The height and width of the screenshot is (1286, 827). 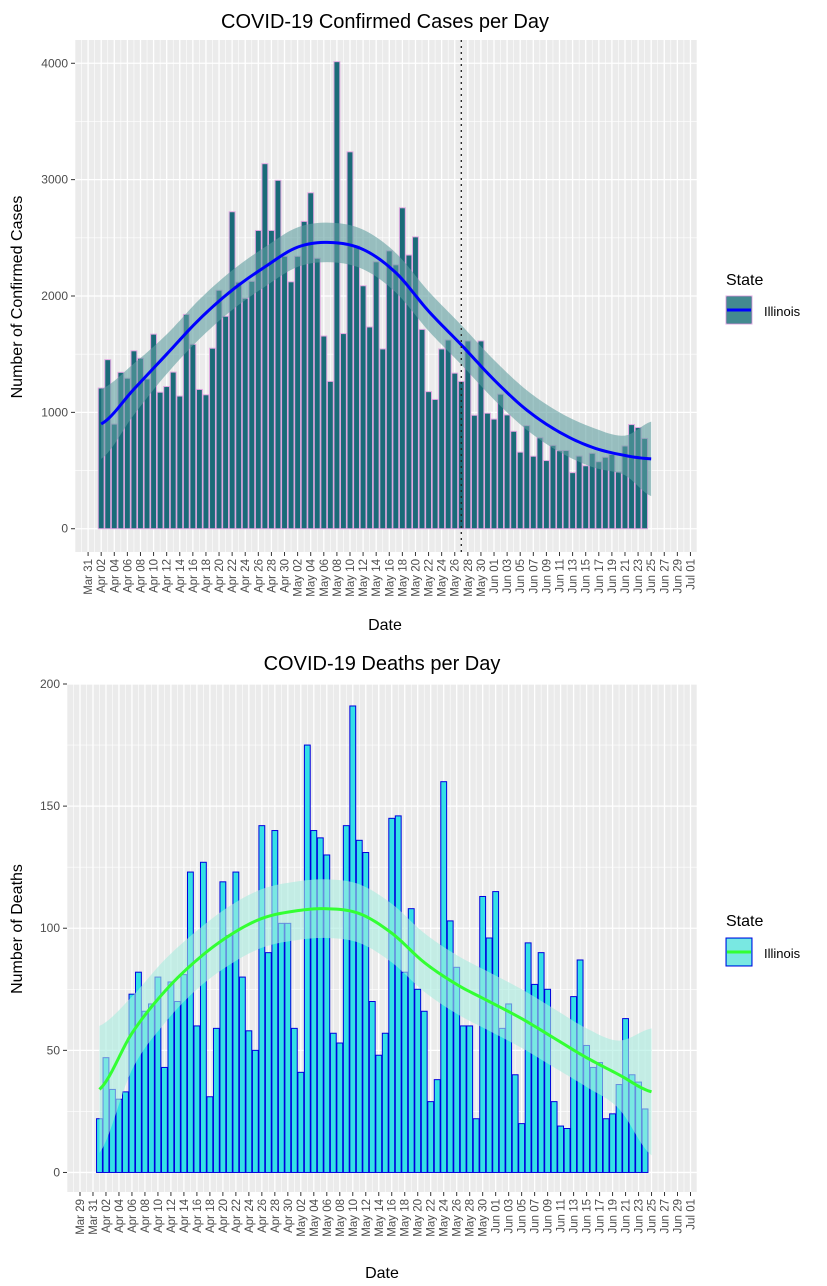 I want to click on cases-x-tick-label: May 24, so click(x=443, y=577).